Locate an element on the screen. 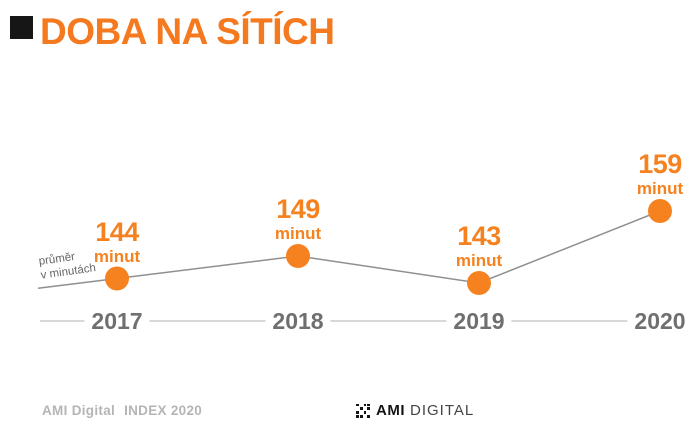  value-number: 143 is located at coordinates (479, 236).